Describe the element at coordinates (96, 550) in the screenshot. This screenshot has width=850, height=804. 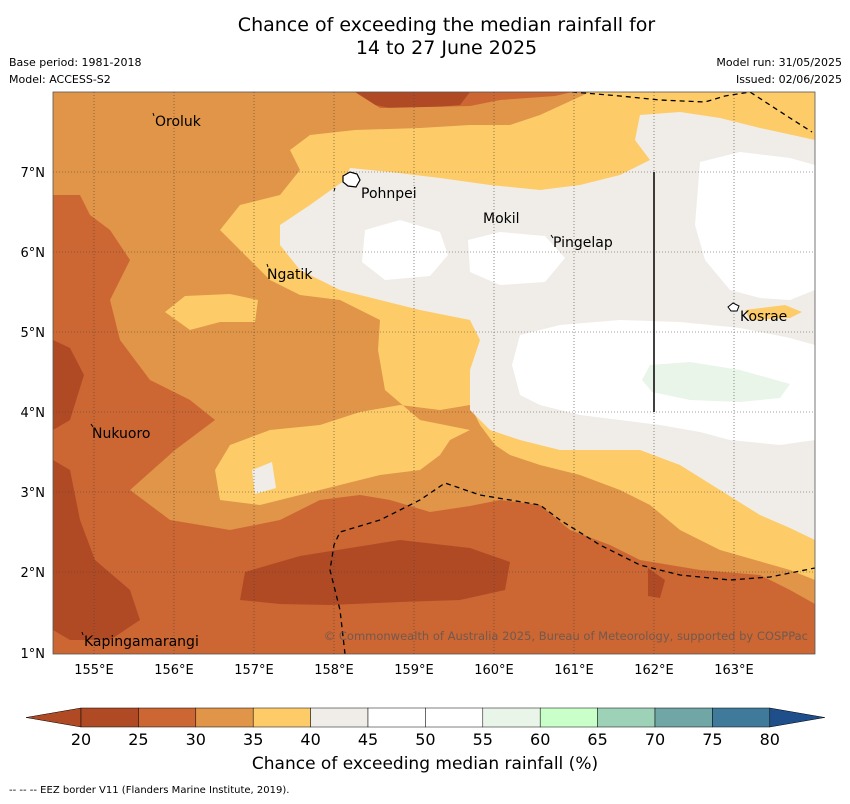
I see `band-20-25-sw` at that location.